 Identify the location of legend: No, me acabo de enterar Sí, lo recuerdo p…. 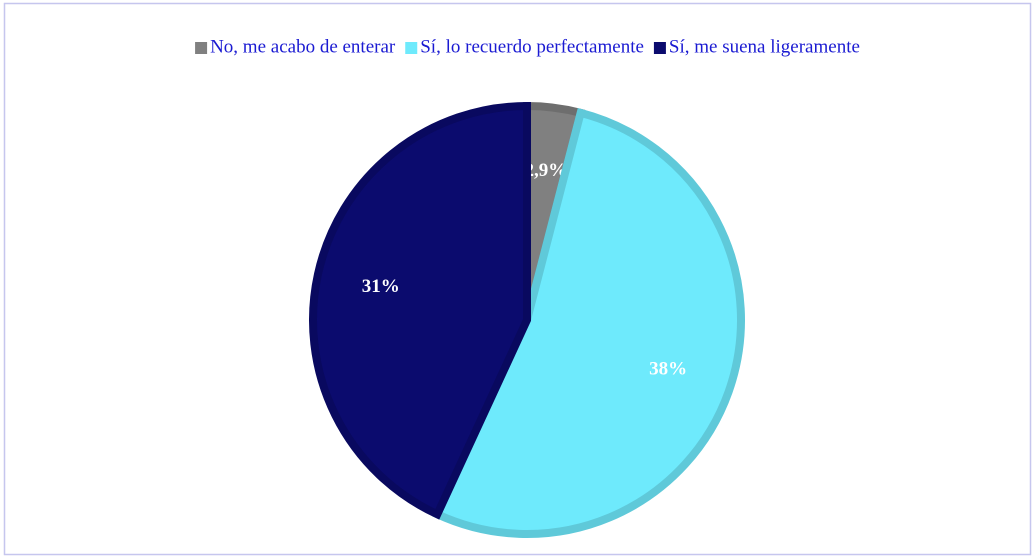
(527, 46).